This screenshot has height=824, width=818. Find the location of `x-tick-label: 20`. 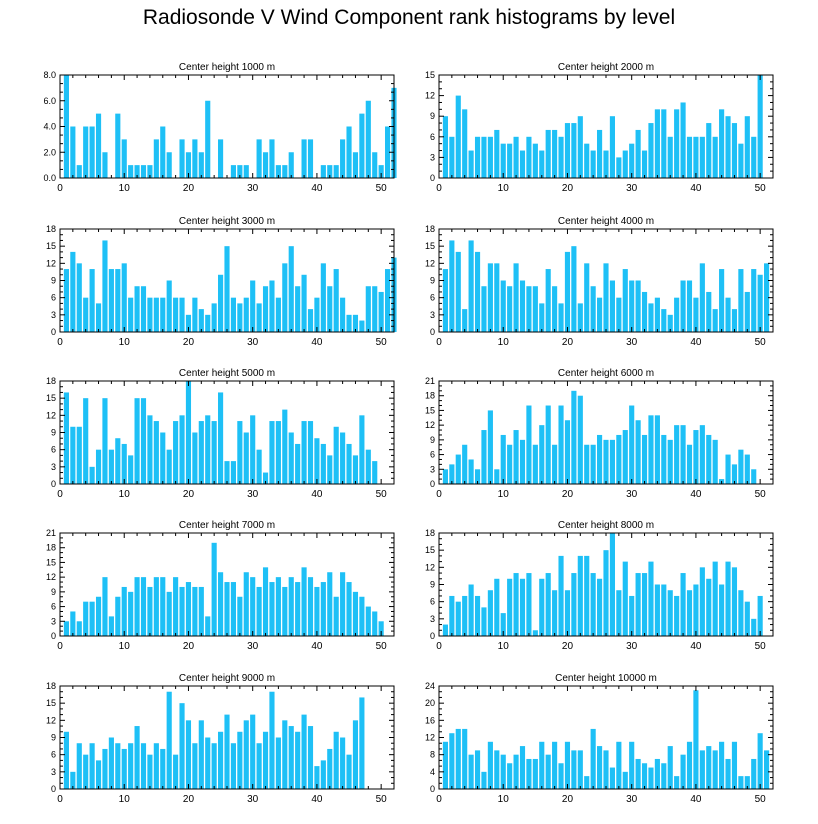

x-tick-label: 20 is located at coordinates (189, 188).